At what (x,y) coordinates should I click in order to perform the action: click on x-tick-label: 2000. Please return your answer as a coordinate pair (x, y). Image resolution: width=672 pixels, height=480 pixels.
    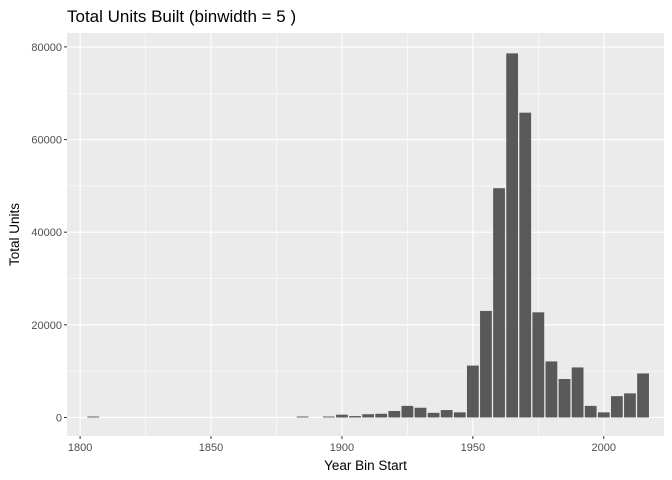
    Looking at the image, I should click on (604, 448).